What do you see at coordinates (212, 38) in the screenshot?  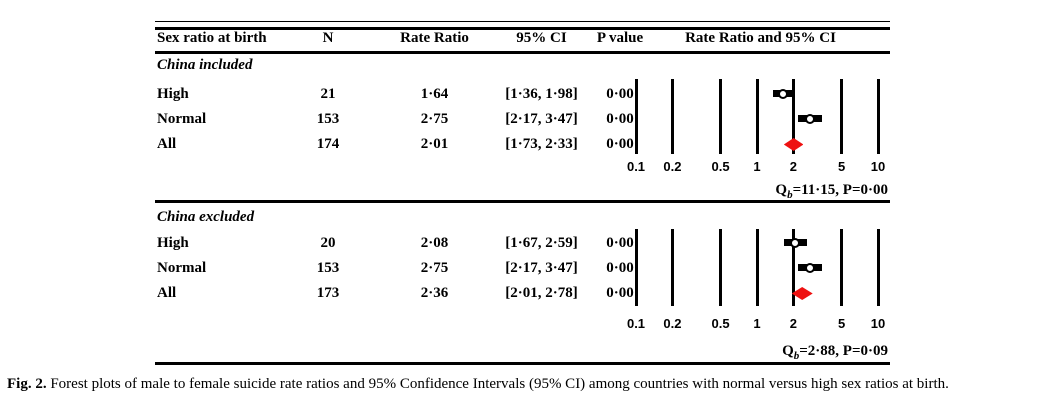 I see `header-sex-ratio: Sex ratio at birth` at bounding box center [212, 38].